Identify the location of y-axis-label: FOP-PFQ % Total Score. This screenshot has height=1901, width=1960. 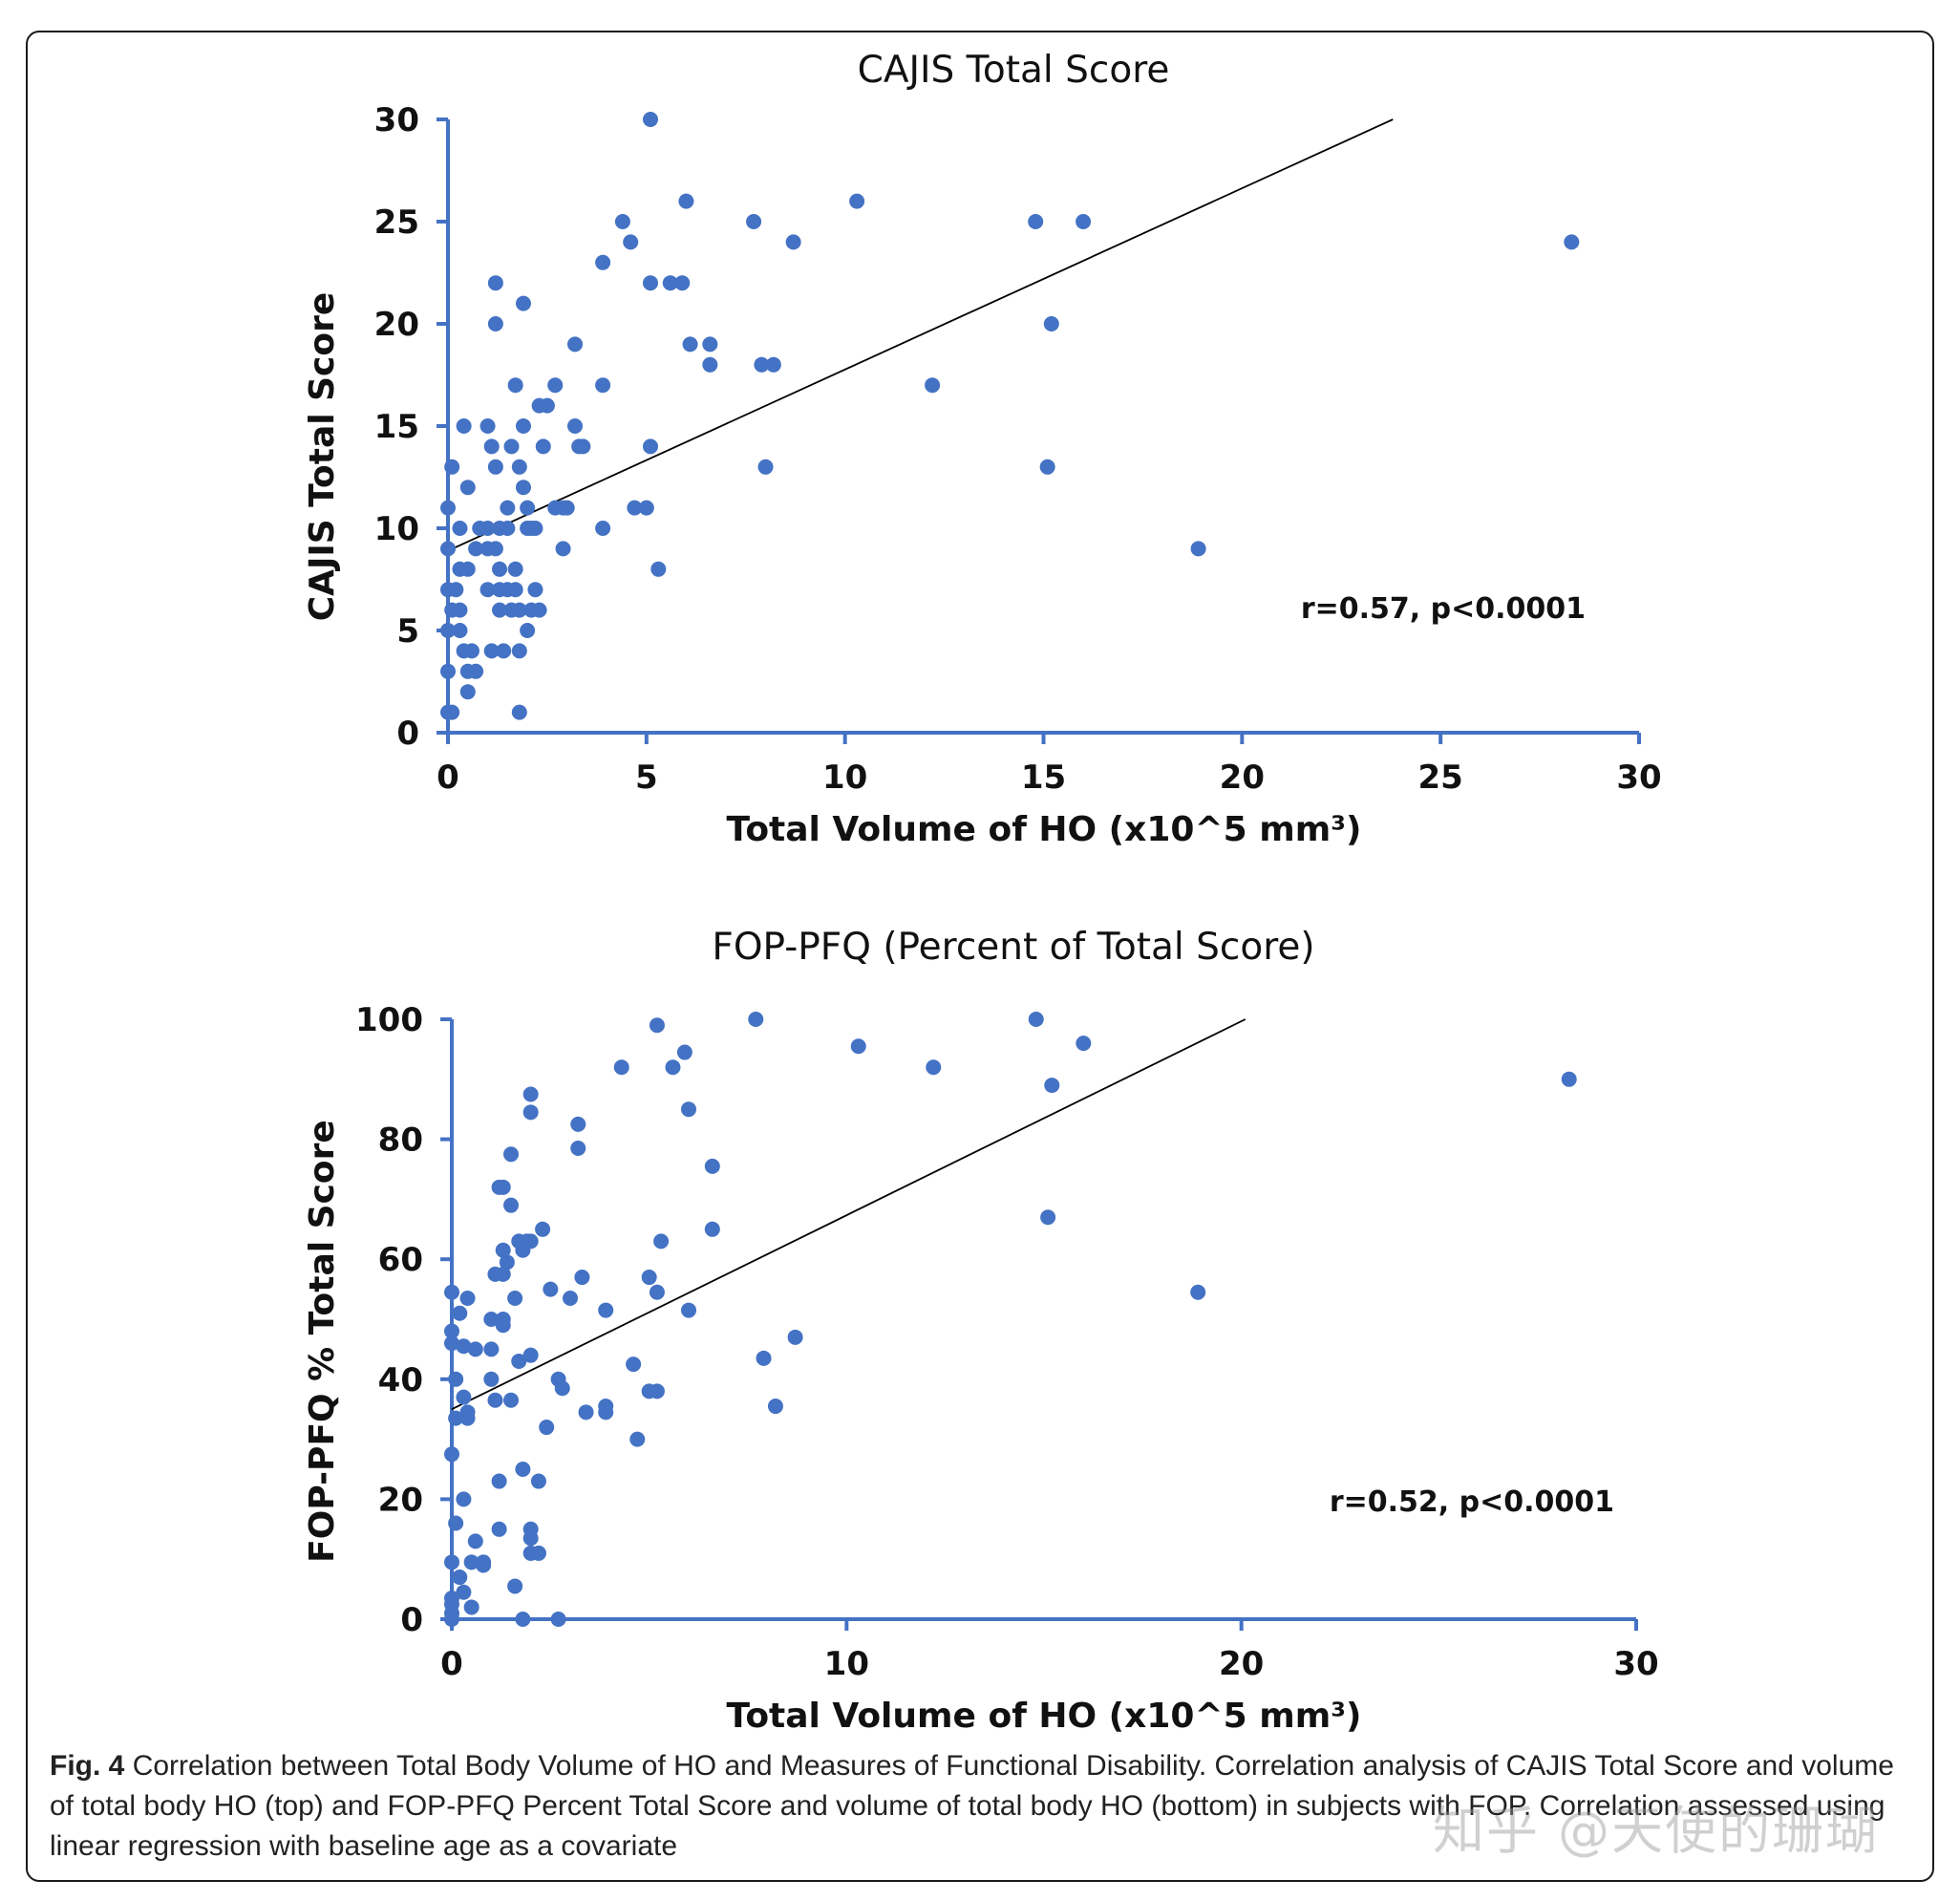
(322, 1341).